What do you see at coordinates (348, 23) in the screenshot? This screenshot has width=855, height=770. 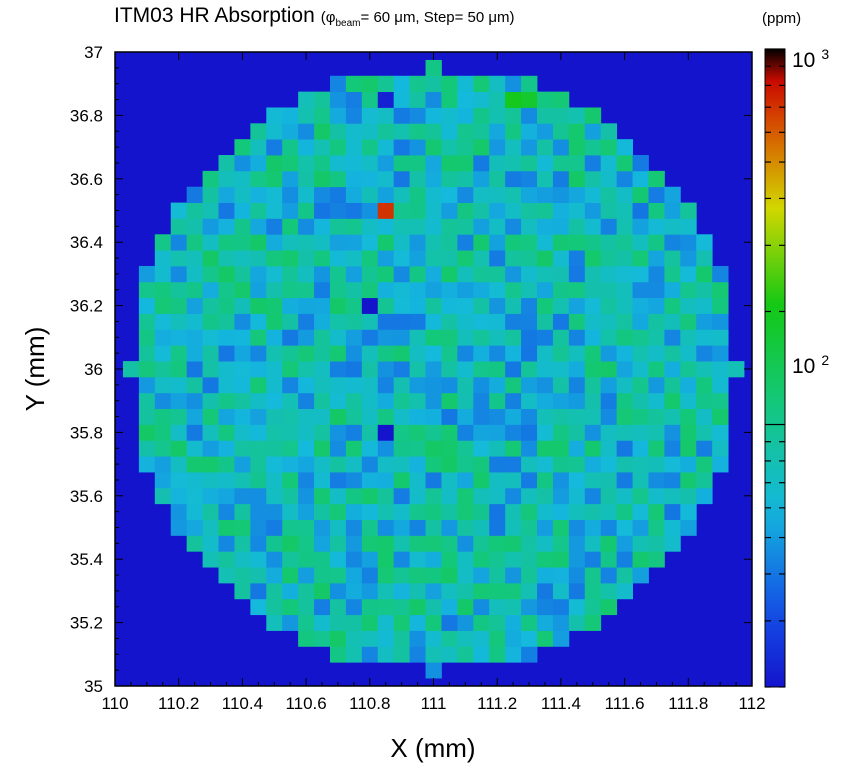 I see `title-sub-subscript: beam` at bounding box center [348, 23].